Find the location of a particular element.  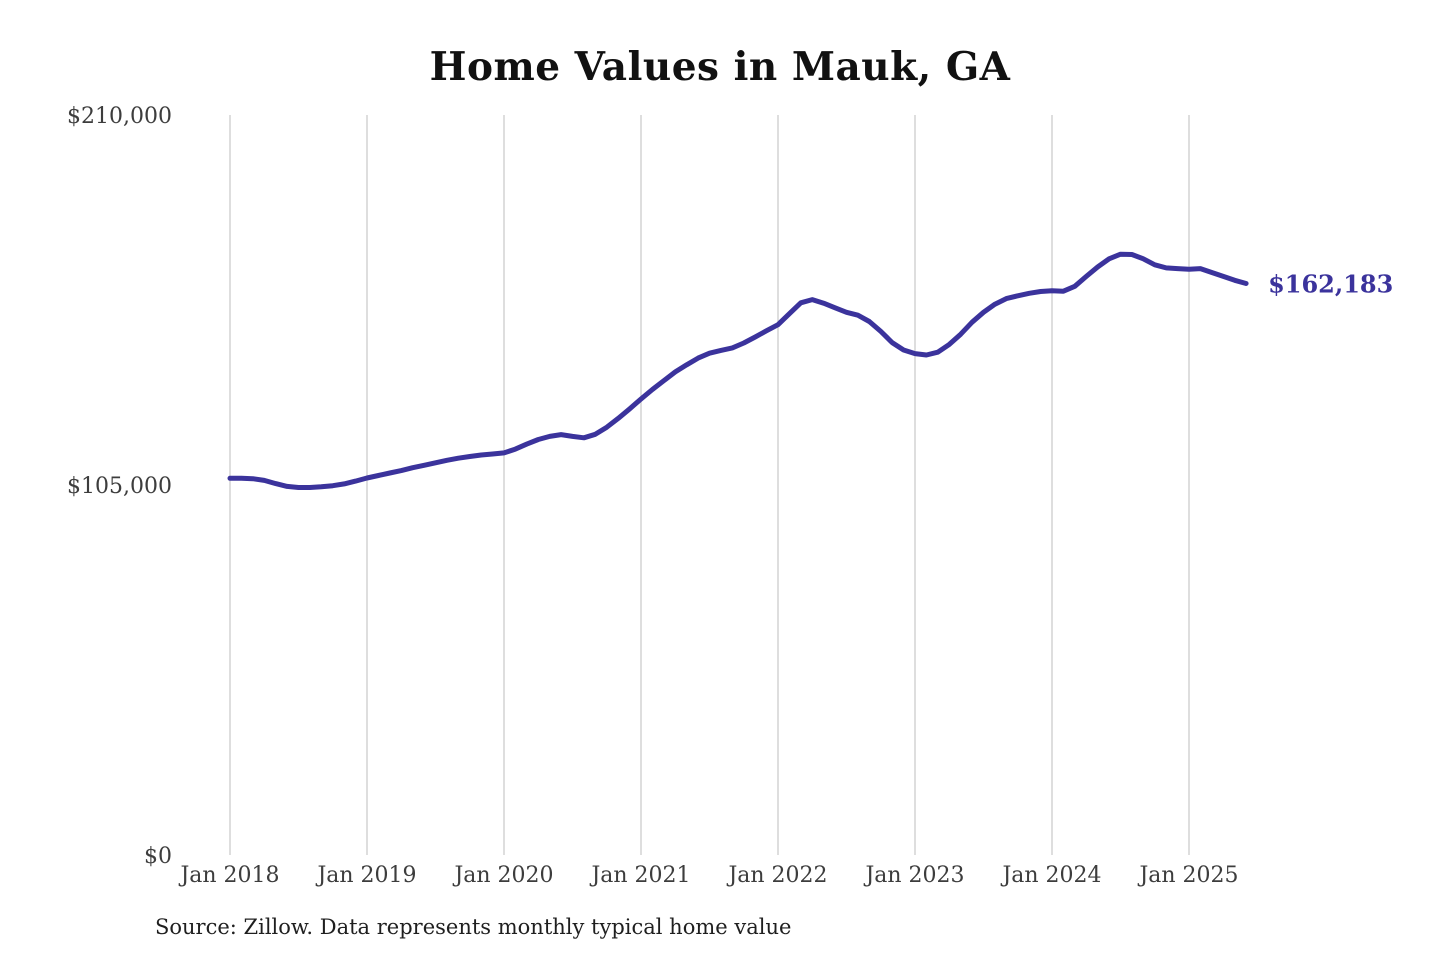

x-tick-label: Jan 2024 is located at coordinates (1050, 875).